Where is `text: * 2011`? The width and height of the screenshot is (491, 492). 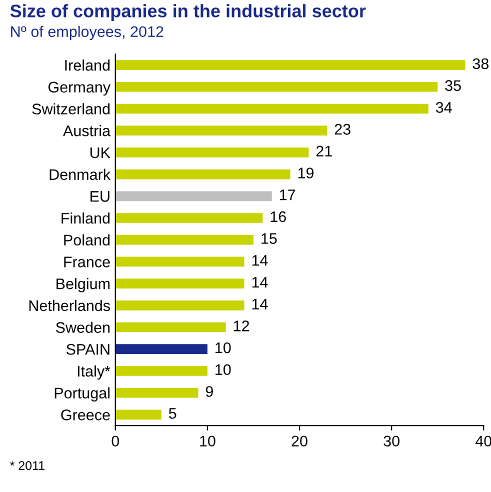
text: * 2011 is located at coordinates (27, 465).